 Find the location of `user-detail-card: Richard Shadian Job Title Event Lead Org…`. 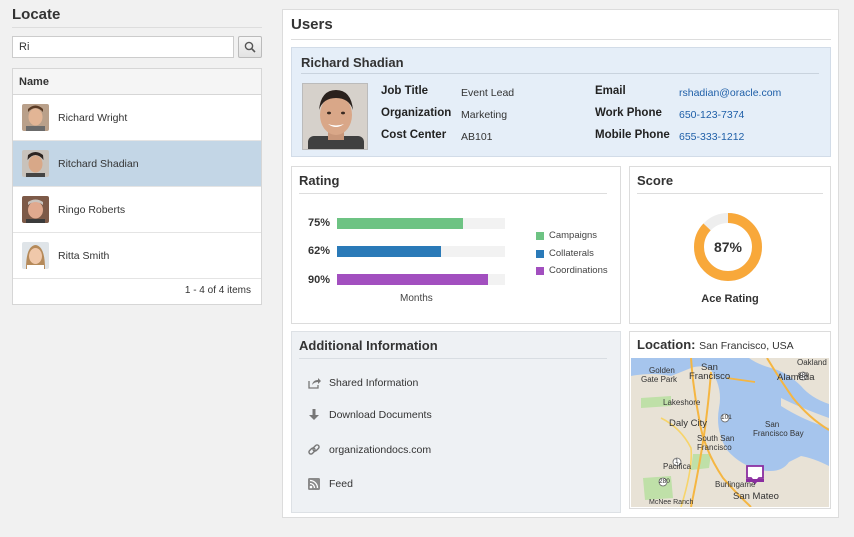

user-detail-card: Richard Shadian Job Title Event Lead Org… is located at coordinates (561, 102).